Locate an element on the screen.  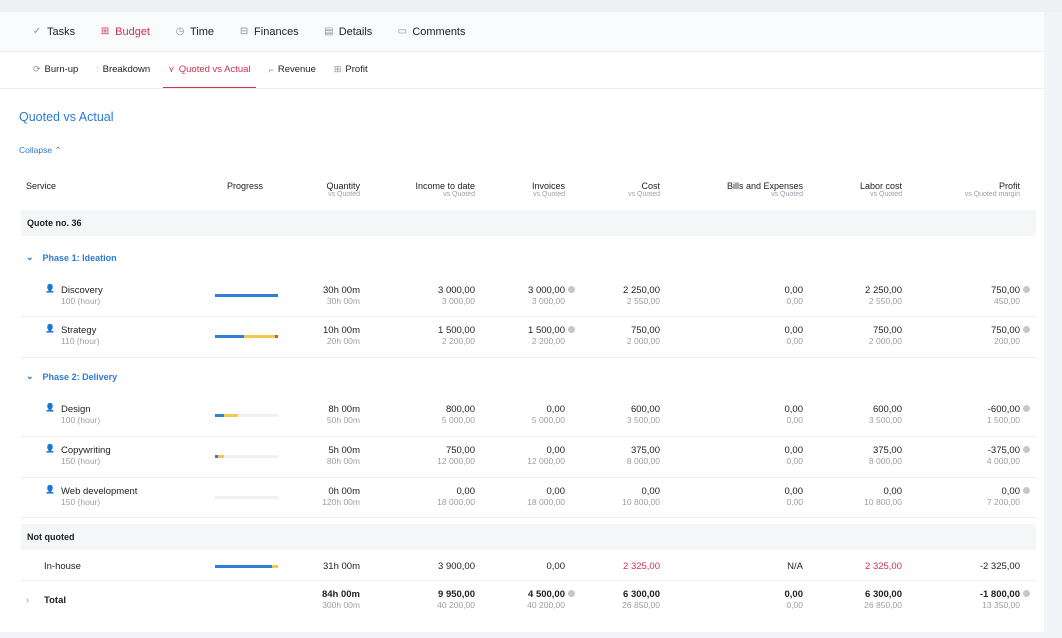
quantity-value: 84h 00m is located at coordinates (340, 594).